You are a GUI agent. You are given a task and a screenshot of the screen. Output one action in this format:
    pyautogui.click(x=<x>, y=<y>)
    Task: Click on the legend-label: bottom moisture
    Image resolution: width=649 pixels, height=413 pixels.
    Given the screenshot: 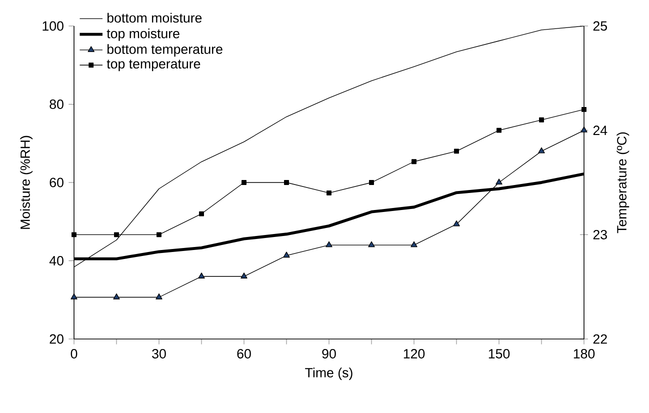 What is the action you would take?
    pyautogui.click(x=154, y=17)
    